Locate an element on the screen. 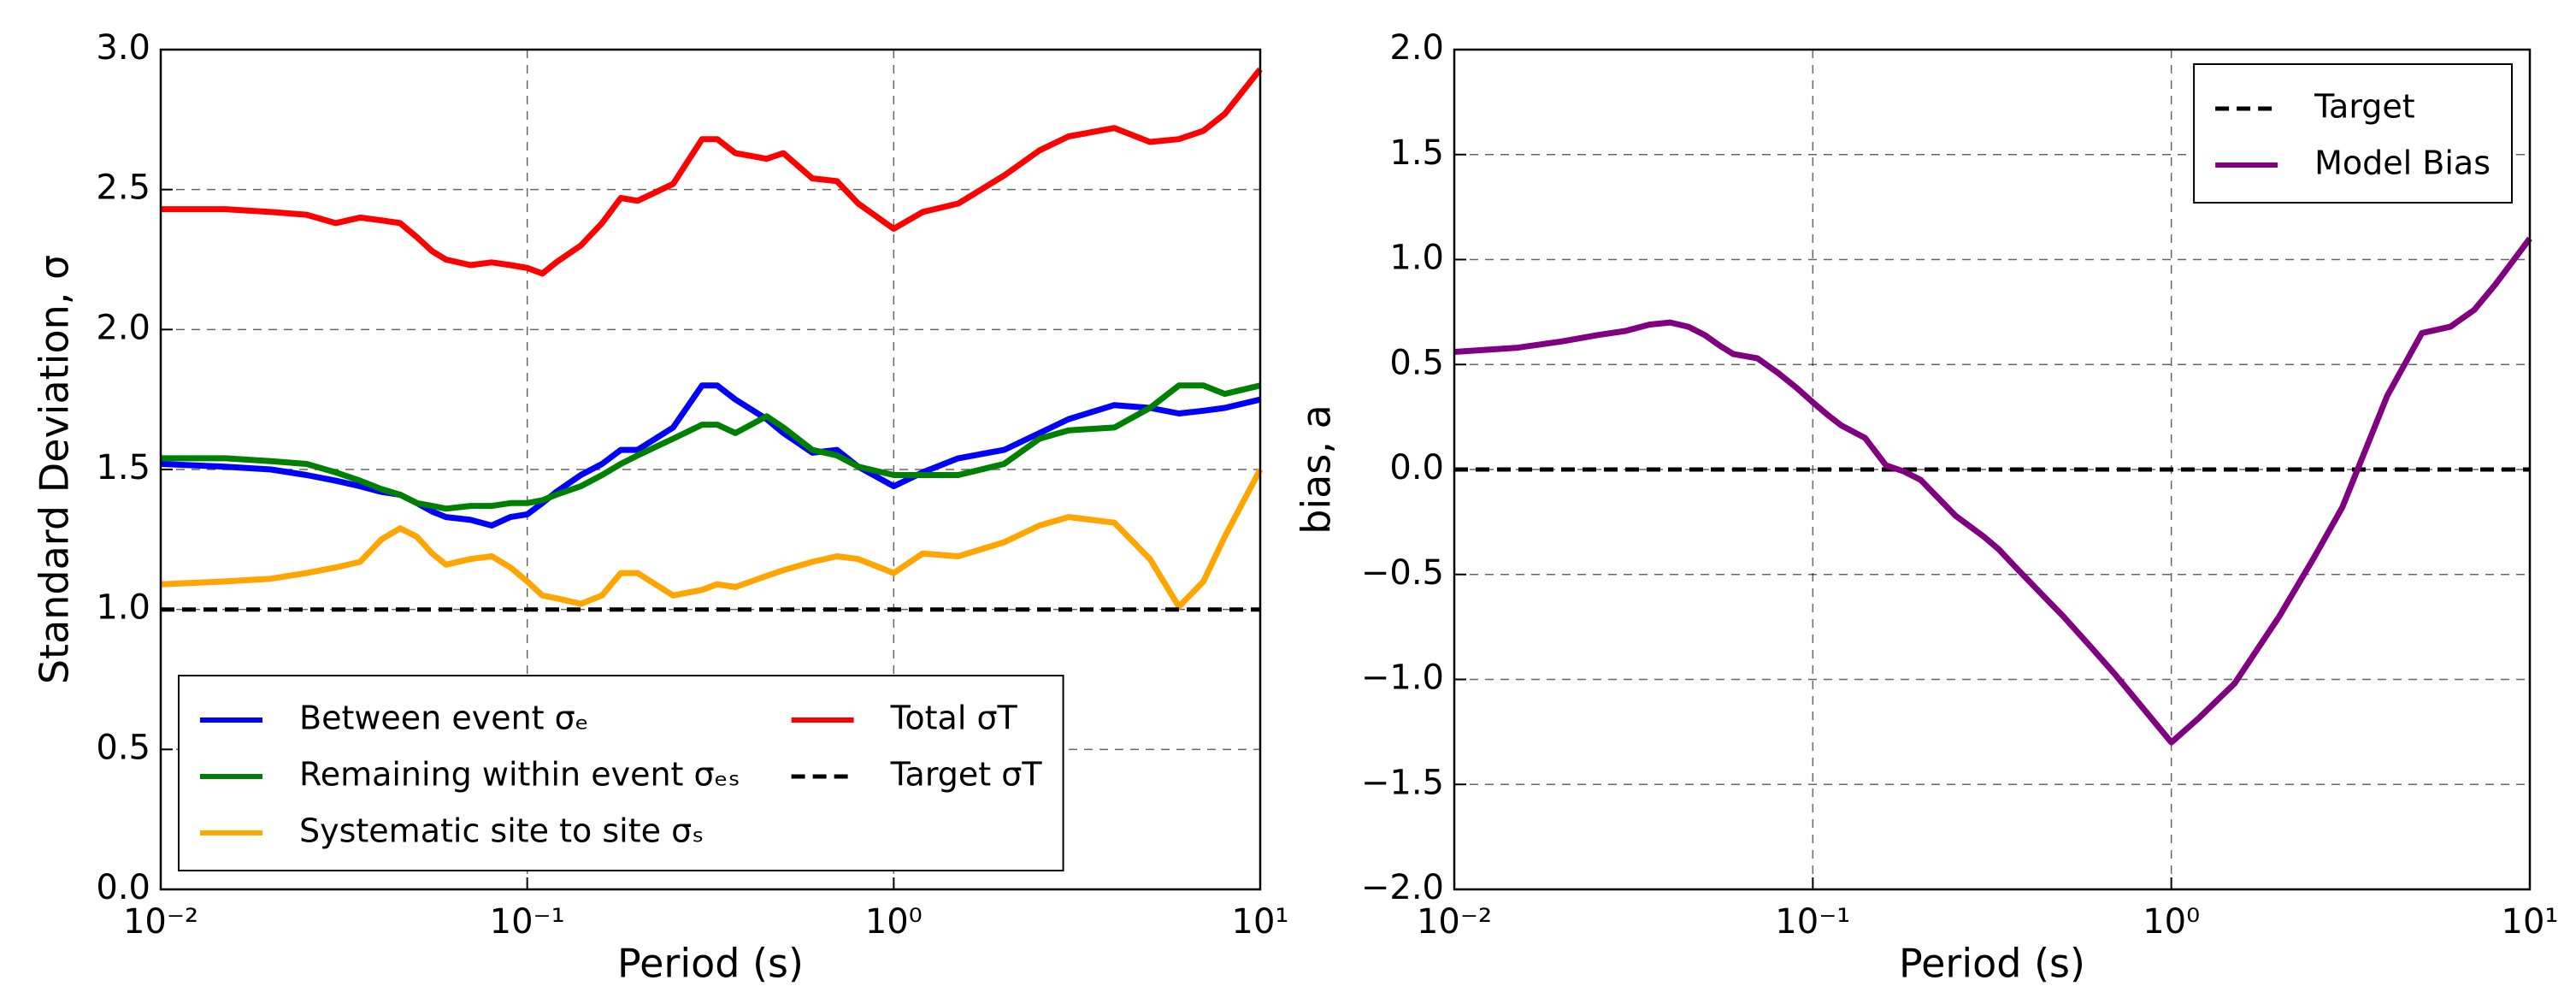 Image resolution: width=2576 pixels, height=992 pixels. legend-label: Model Bias is located at coordinates (2402, 163).